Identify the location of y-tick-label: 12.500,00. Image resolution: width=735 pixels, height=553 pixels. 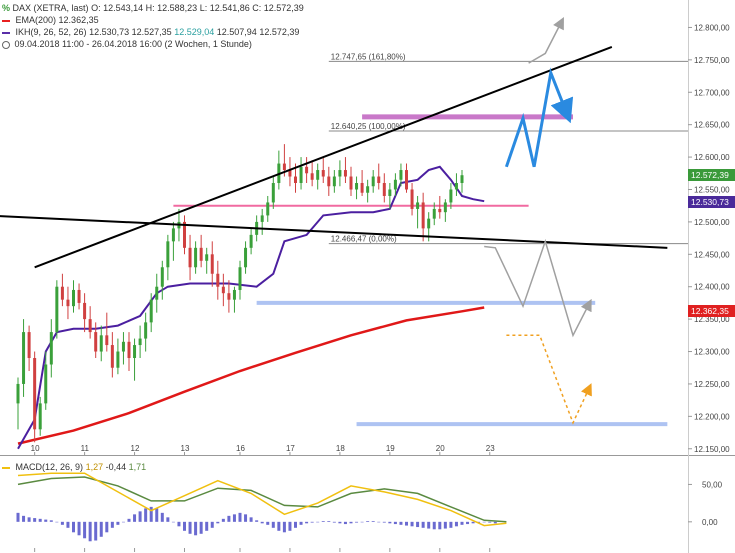
(712, 222).